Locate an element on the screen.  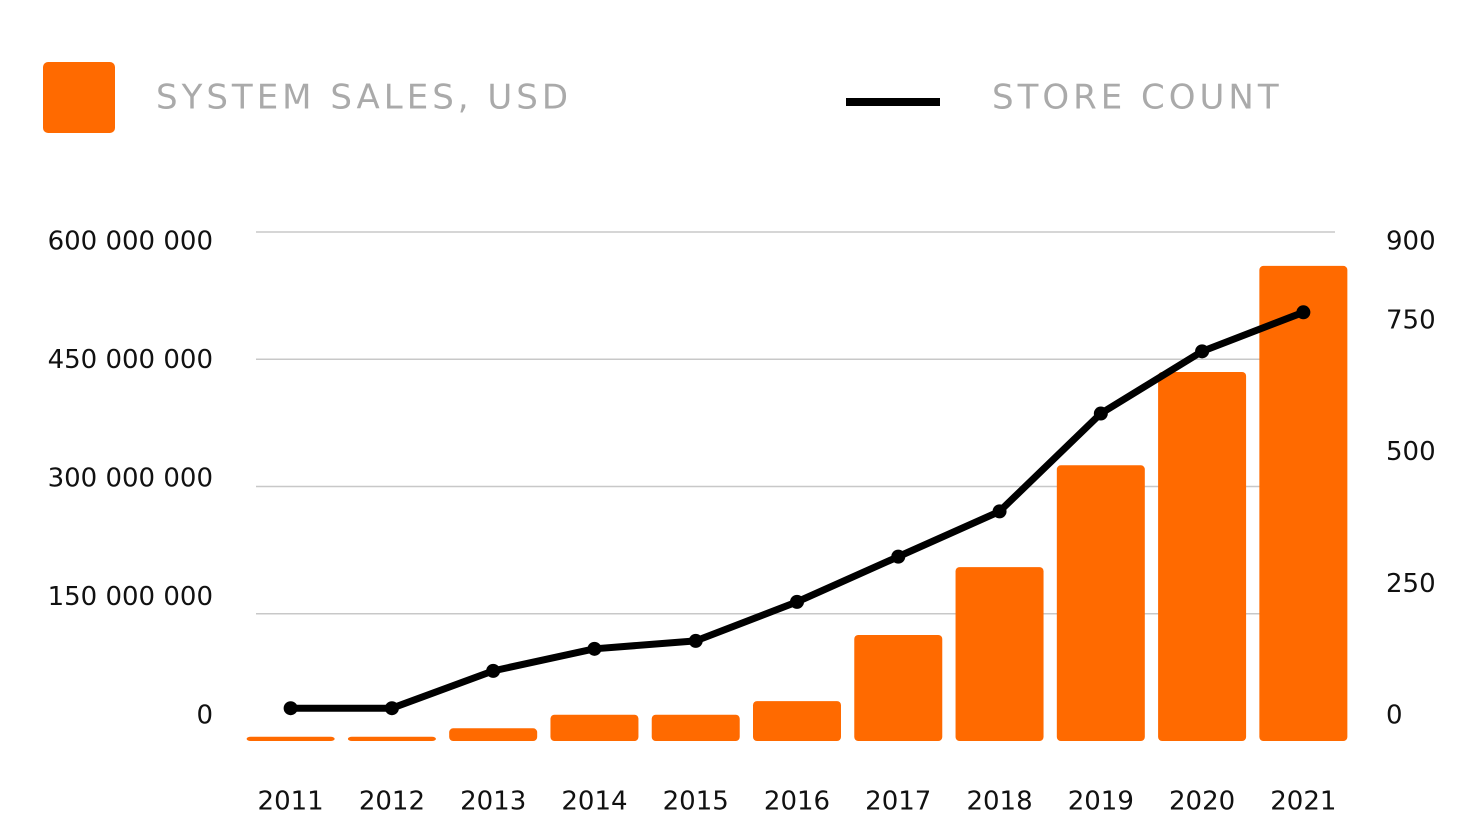
x-tick-label: 2015 is located at coordinates (696, 802).